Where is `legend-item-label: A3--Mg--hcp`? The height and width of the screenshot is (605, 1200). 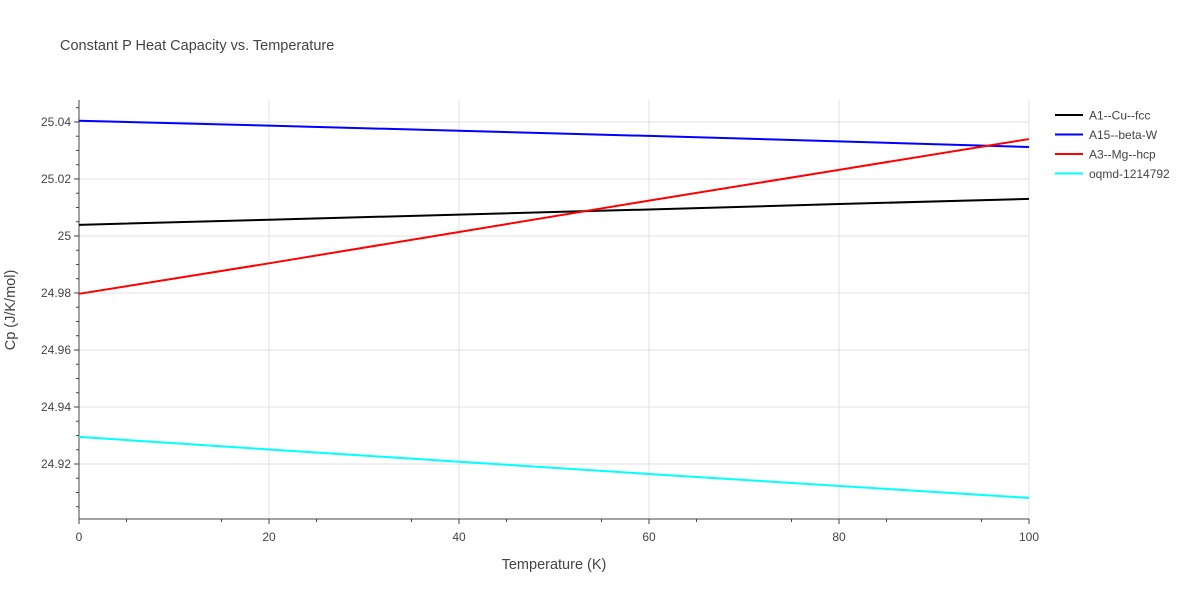
legend-item-label: A3--Mg--hcp is located at coordinates (1122, 155).